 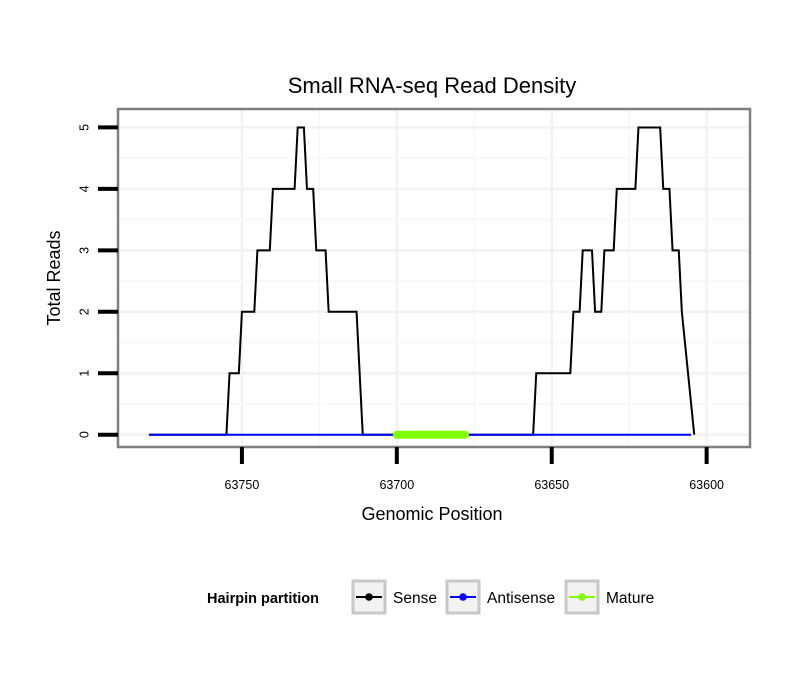 I want to click on y-tick-label: 5, so click(x=84, y=127).